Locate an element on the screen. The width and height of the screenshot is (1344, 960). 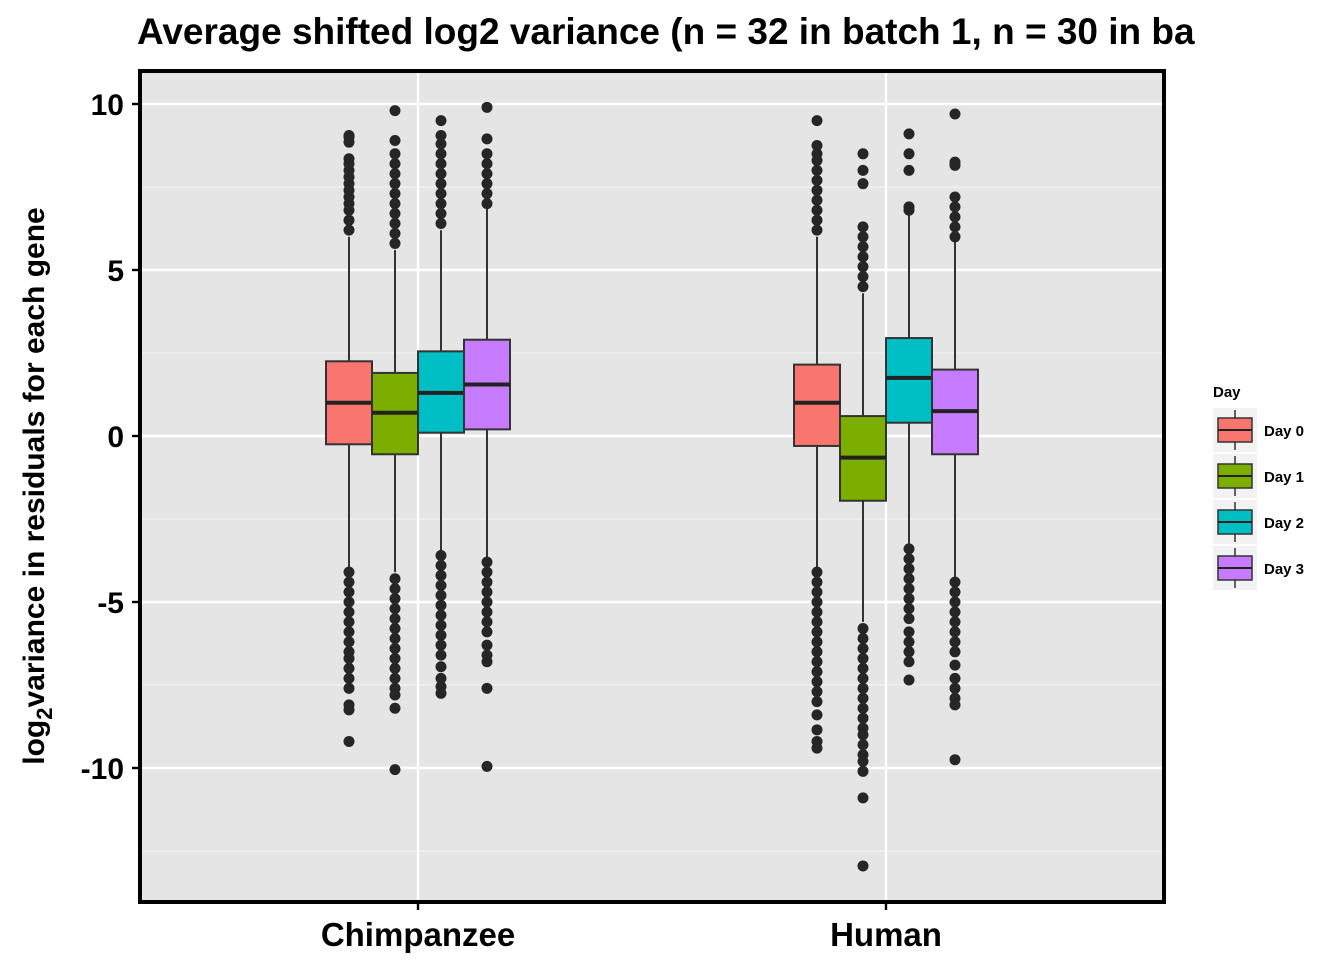
y-axis-label: log2variance in residuals for each gene is located at coordinates (37, 485).